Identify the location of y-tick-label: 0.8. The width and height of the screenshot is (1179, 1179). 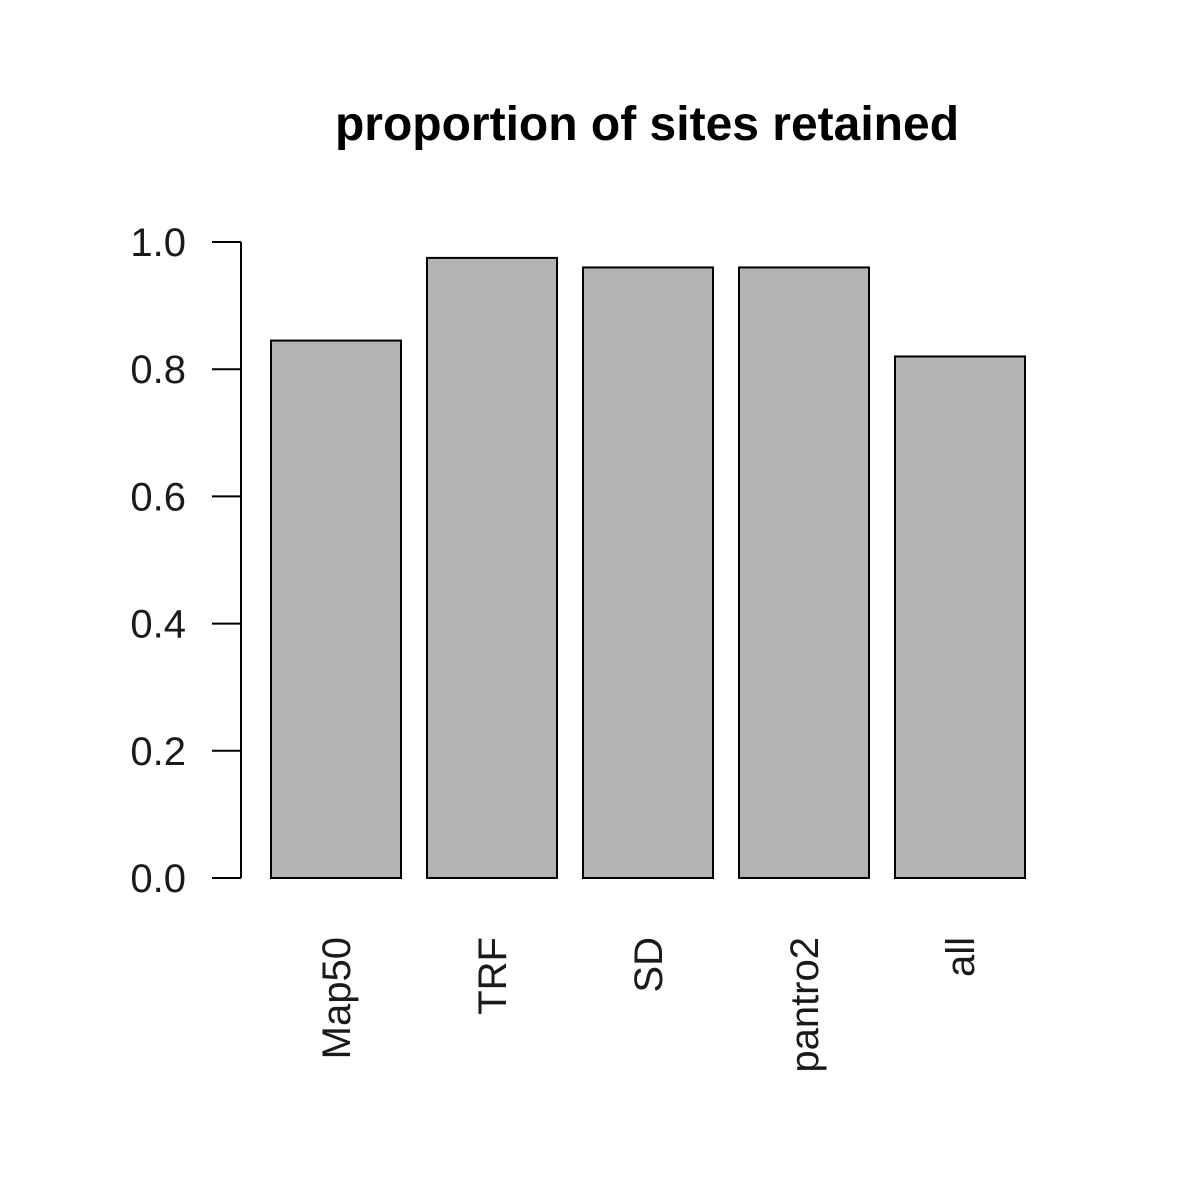
(158, 370).